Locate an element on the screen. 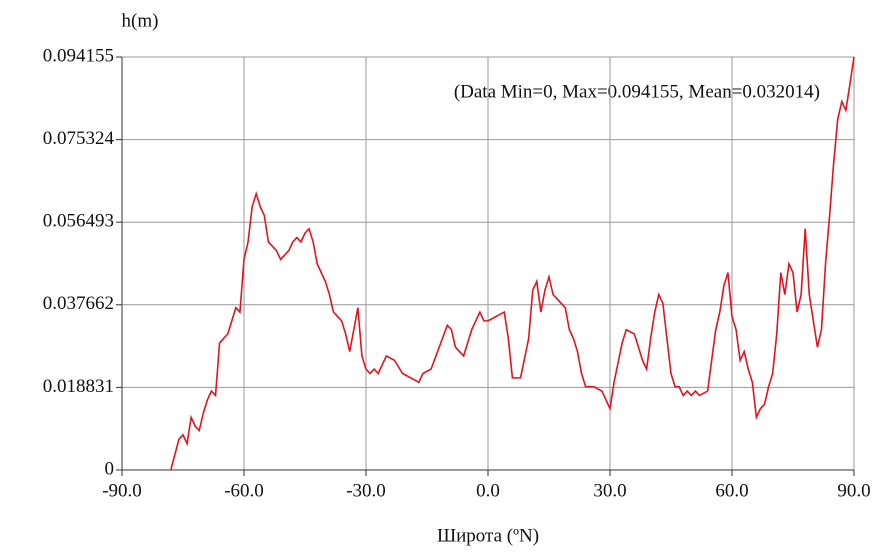 The image size is (877, 554). y-tick-label: 0.075324 is located at coordinates (79, 138).